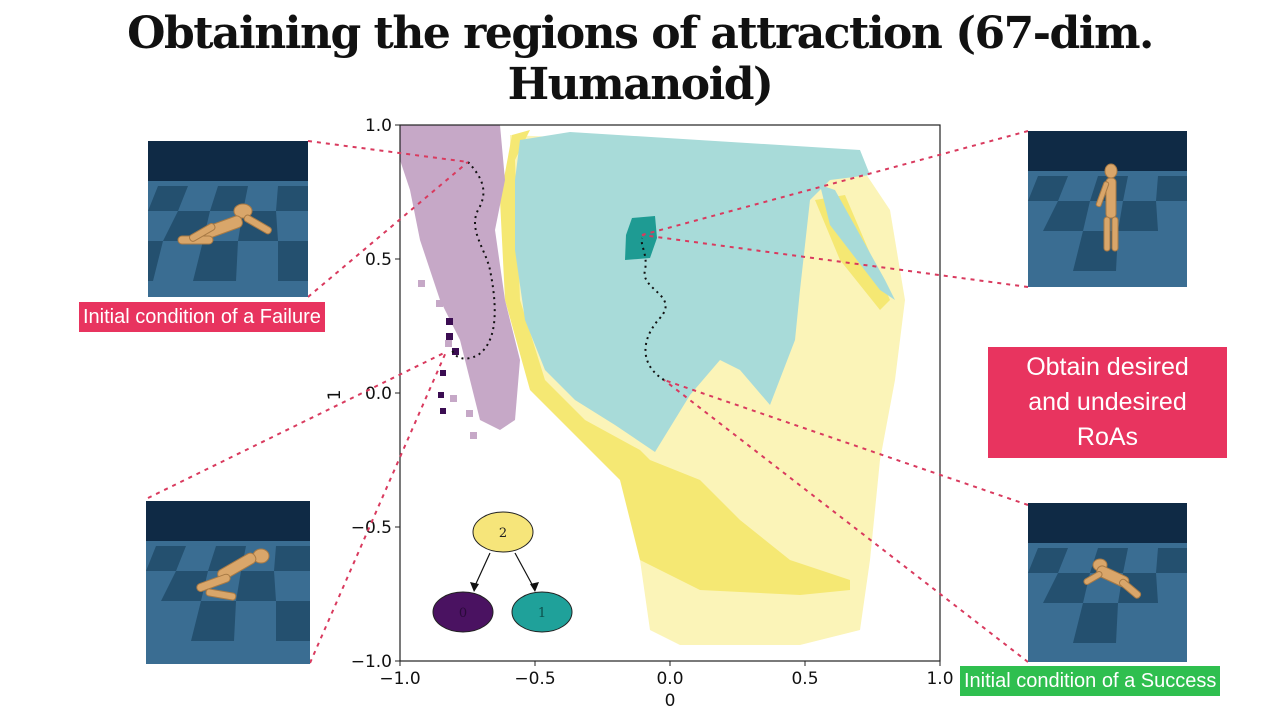 The image size is (1280, 720). I want to click on x-tick-label: 0.5, so click(804, 679).